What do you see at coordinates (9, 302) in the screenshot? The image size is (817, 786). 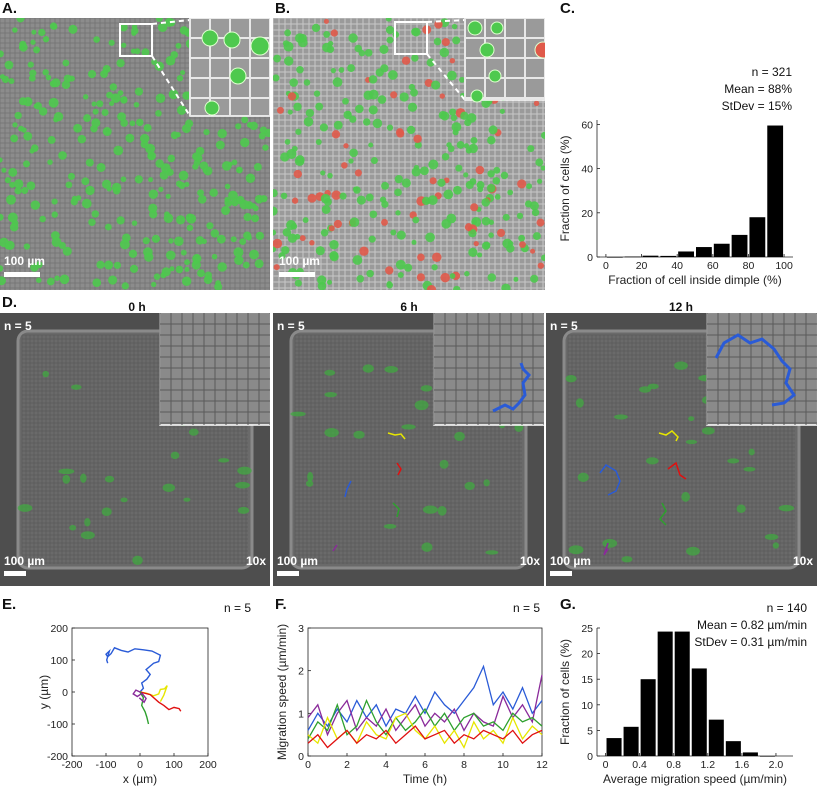 I see `panel-label-d: D.` at bounding box center [9, 302].